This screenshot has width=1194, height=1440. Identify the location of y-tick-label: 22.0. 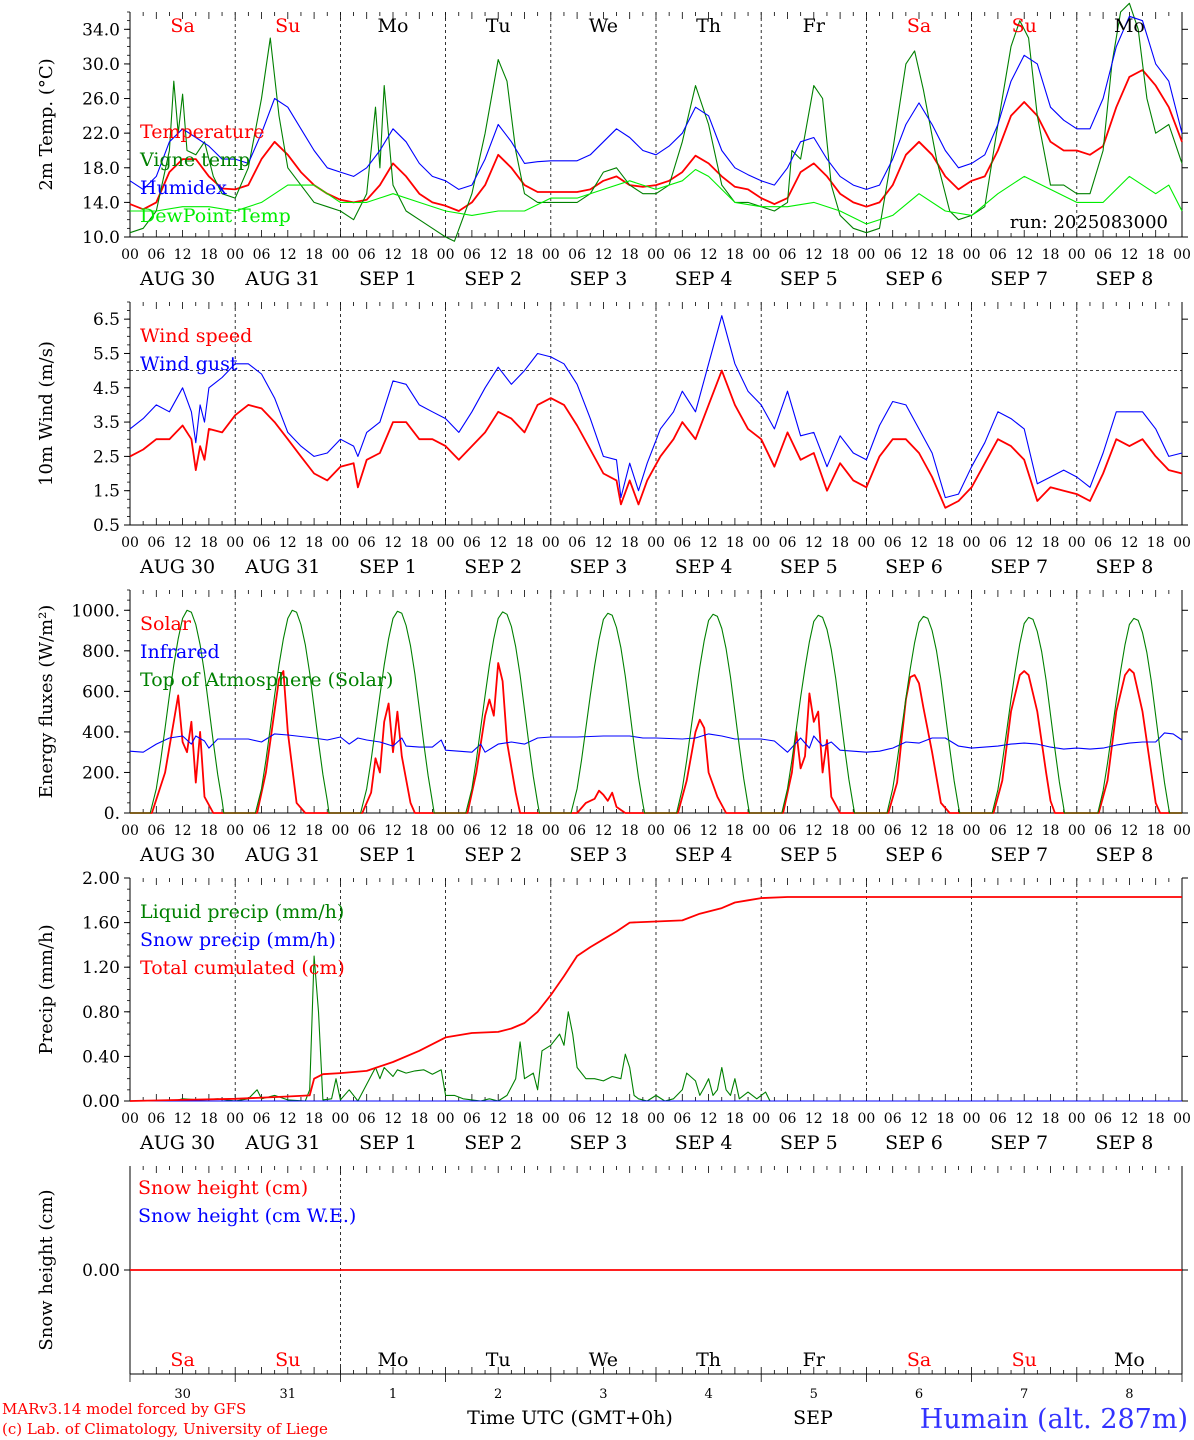
(101, 134).